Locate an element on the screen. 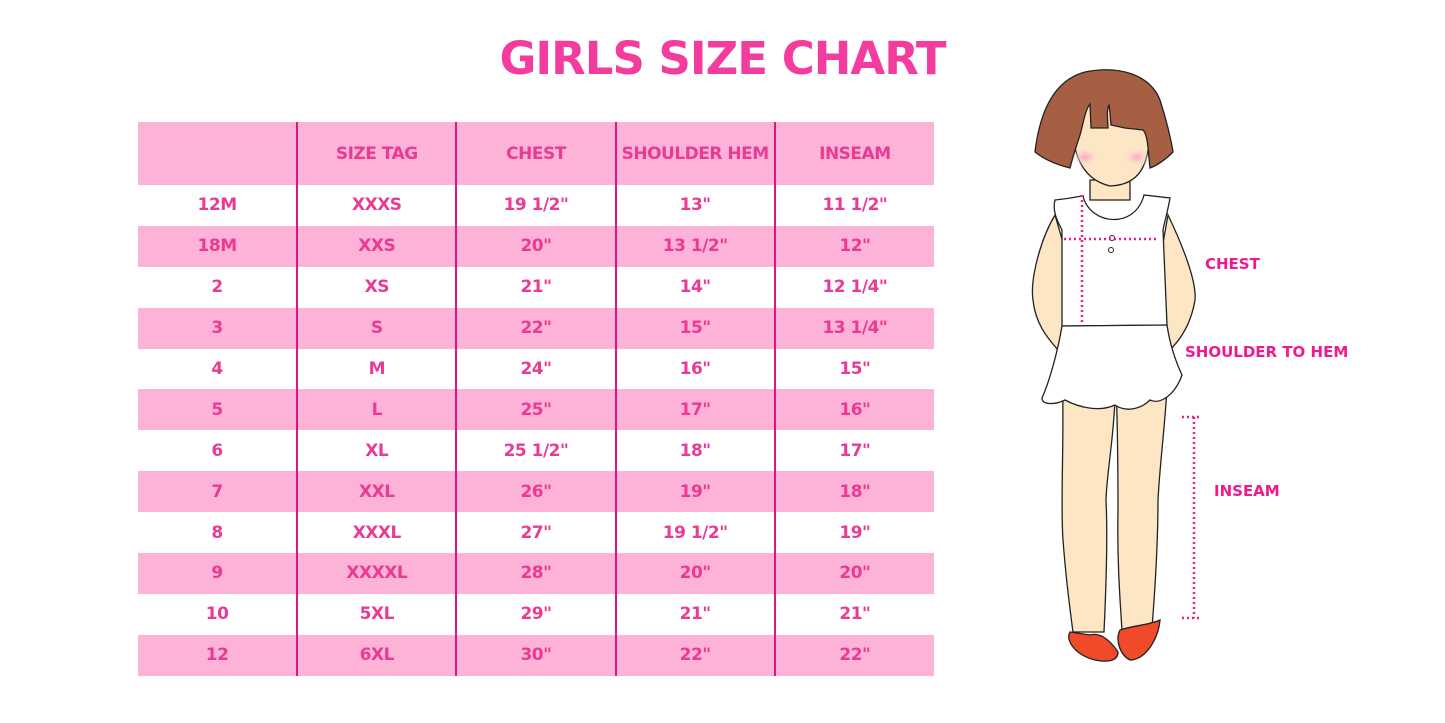  table-cell: 6 is located at coordinates (217, 450).